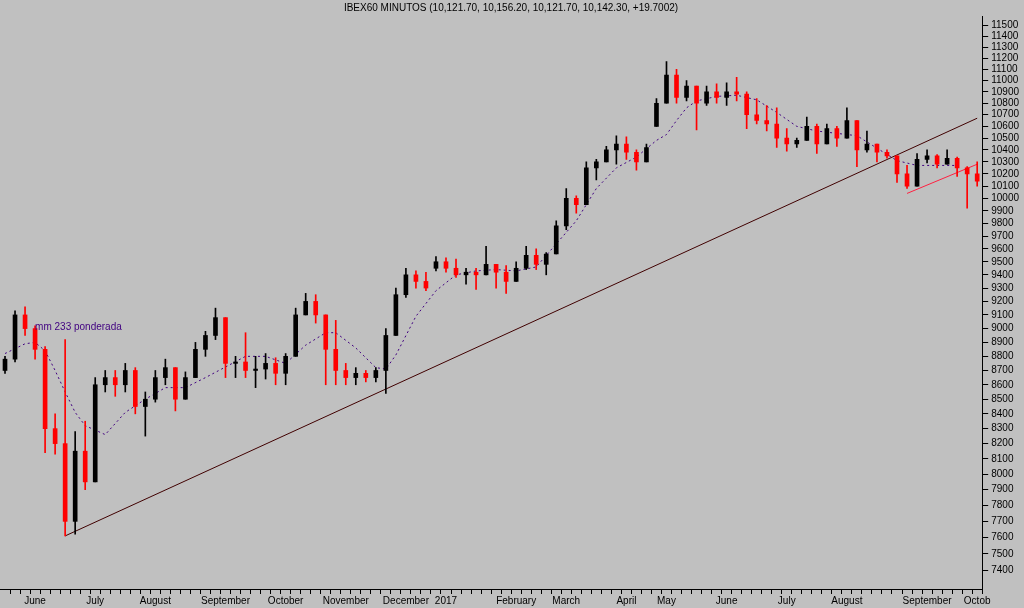 This screenshot has width=1024, height=608. Describe the element at coordinates (1005, 58) in the screenshot. I see `y-tick-label: 11200` at that location.